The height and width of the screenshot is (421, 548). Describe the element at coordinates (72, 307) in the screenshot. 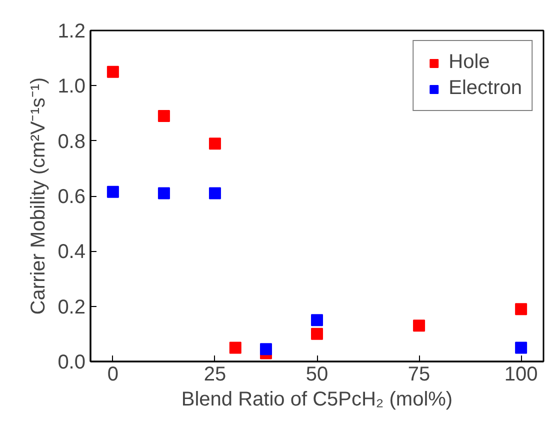

I see `y-tick-label: 0.2` at that location.